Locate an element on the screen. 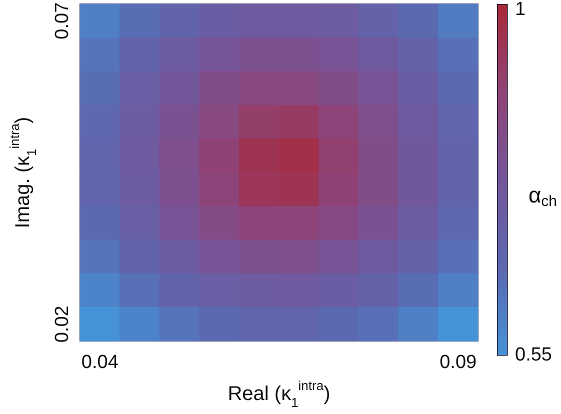 The image size is (561, 414). y-tick-label: 0.07 is located at coordinates (62, 21).